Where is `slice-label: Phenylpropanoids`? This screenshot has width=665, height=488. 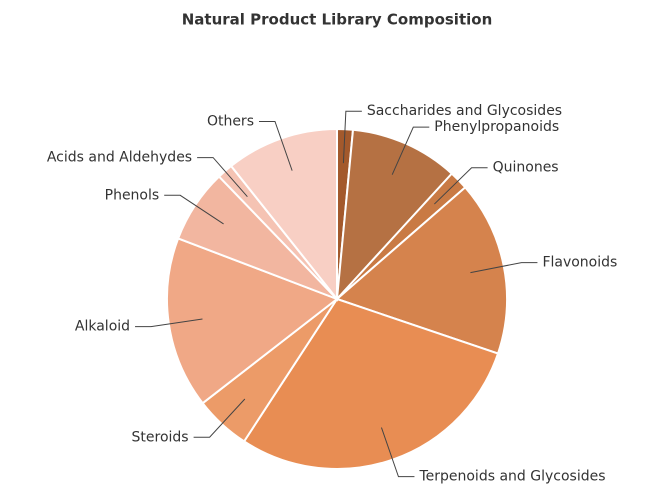
slice-label: Phenylpropanoids is located at coordinates (496, 127).